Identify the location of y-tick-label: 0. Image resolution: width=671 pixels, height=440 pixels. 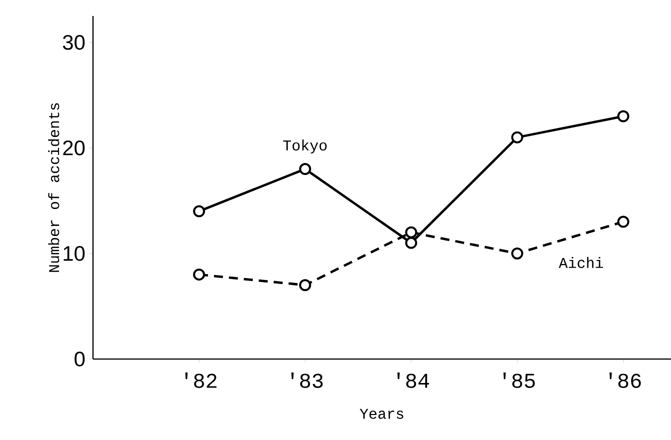
(79, 359).